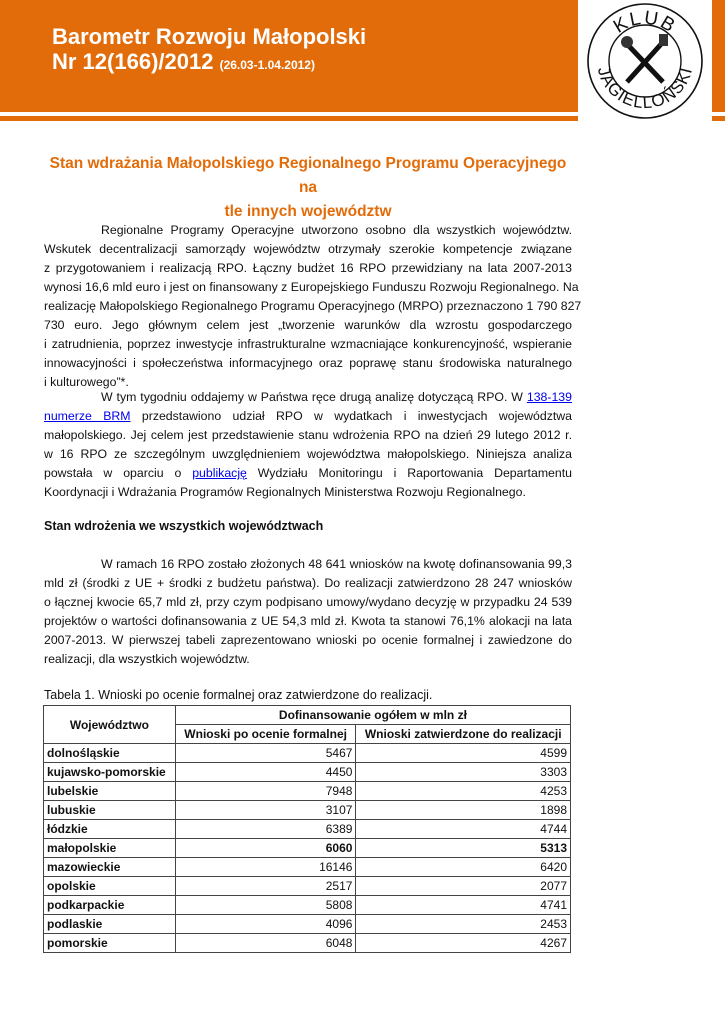 Image resolution: width=725 pixels, height=1024 pixels. I want to click on table-row: lubelskie 7948 4253, so click(307, 791).